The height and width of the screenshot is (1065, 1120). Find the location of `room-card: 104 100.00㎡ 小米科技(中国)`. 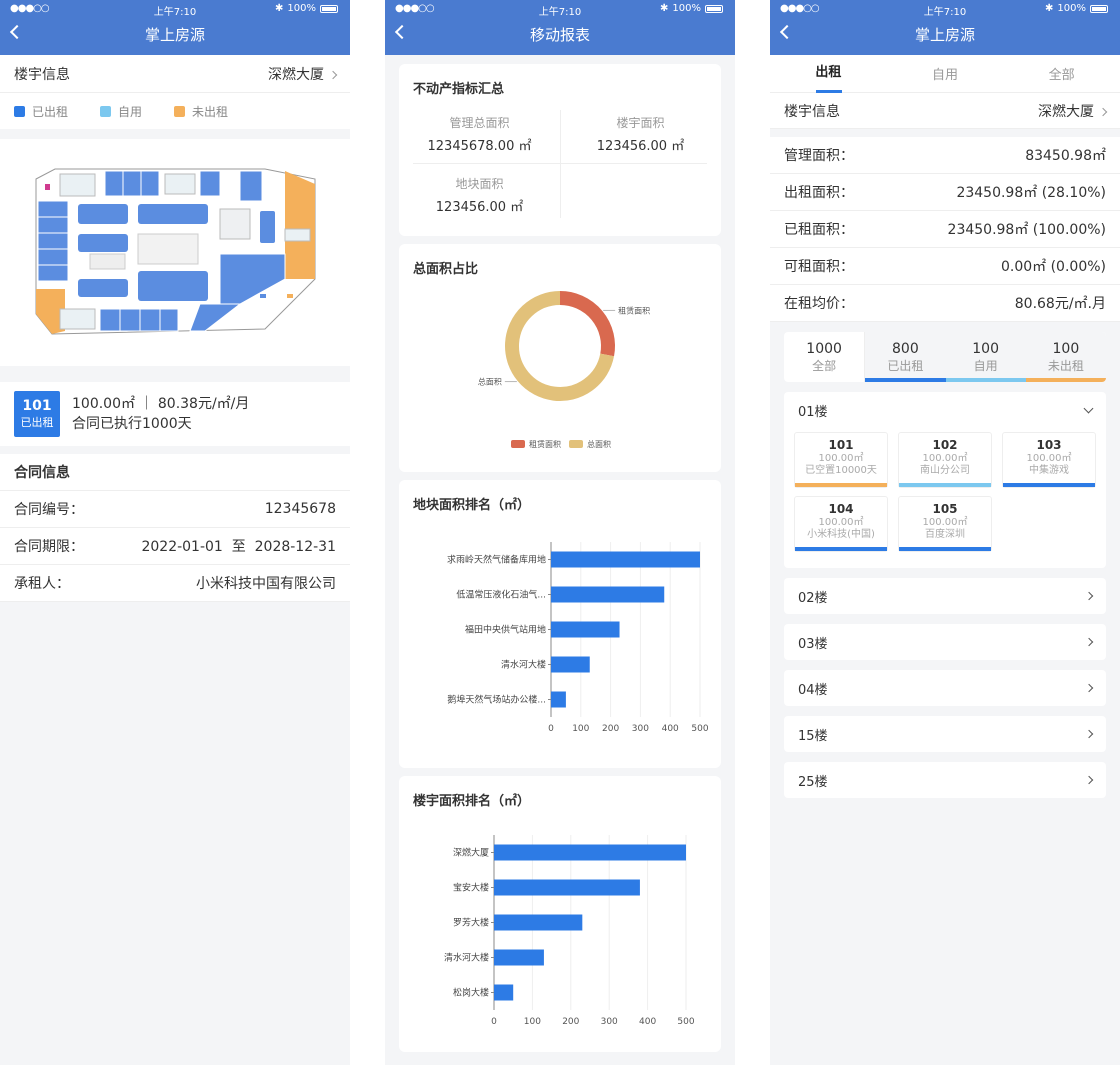

room-card: 104 100.00㎡ 小米科技(中国) is located at coordinates (841, 524).